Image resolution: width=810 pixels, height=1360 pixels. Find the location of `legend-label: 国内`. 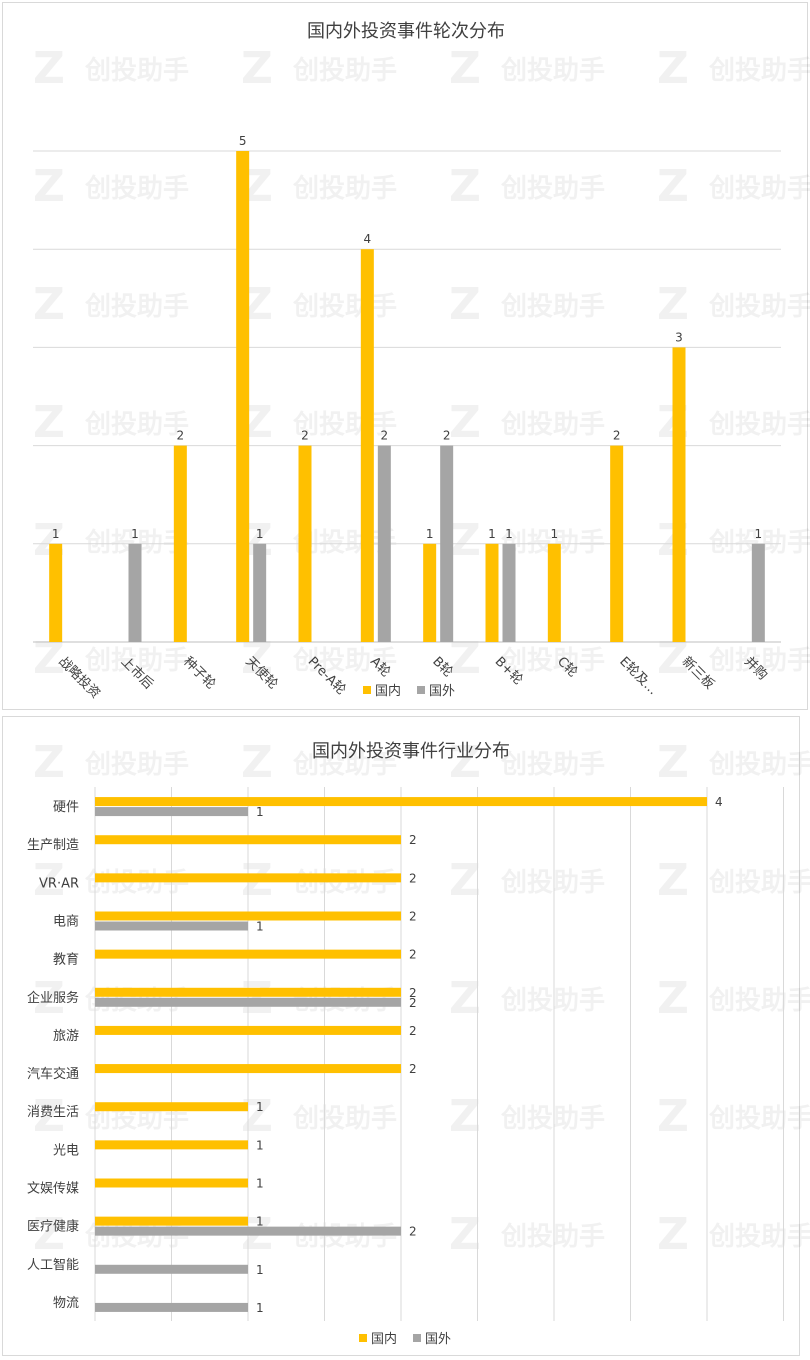

legend-label: 国内 is located at coordinates (384, 1339).